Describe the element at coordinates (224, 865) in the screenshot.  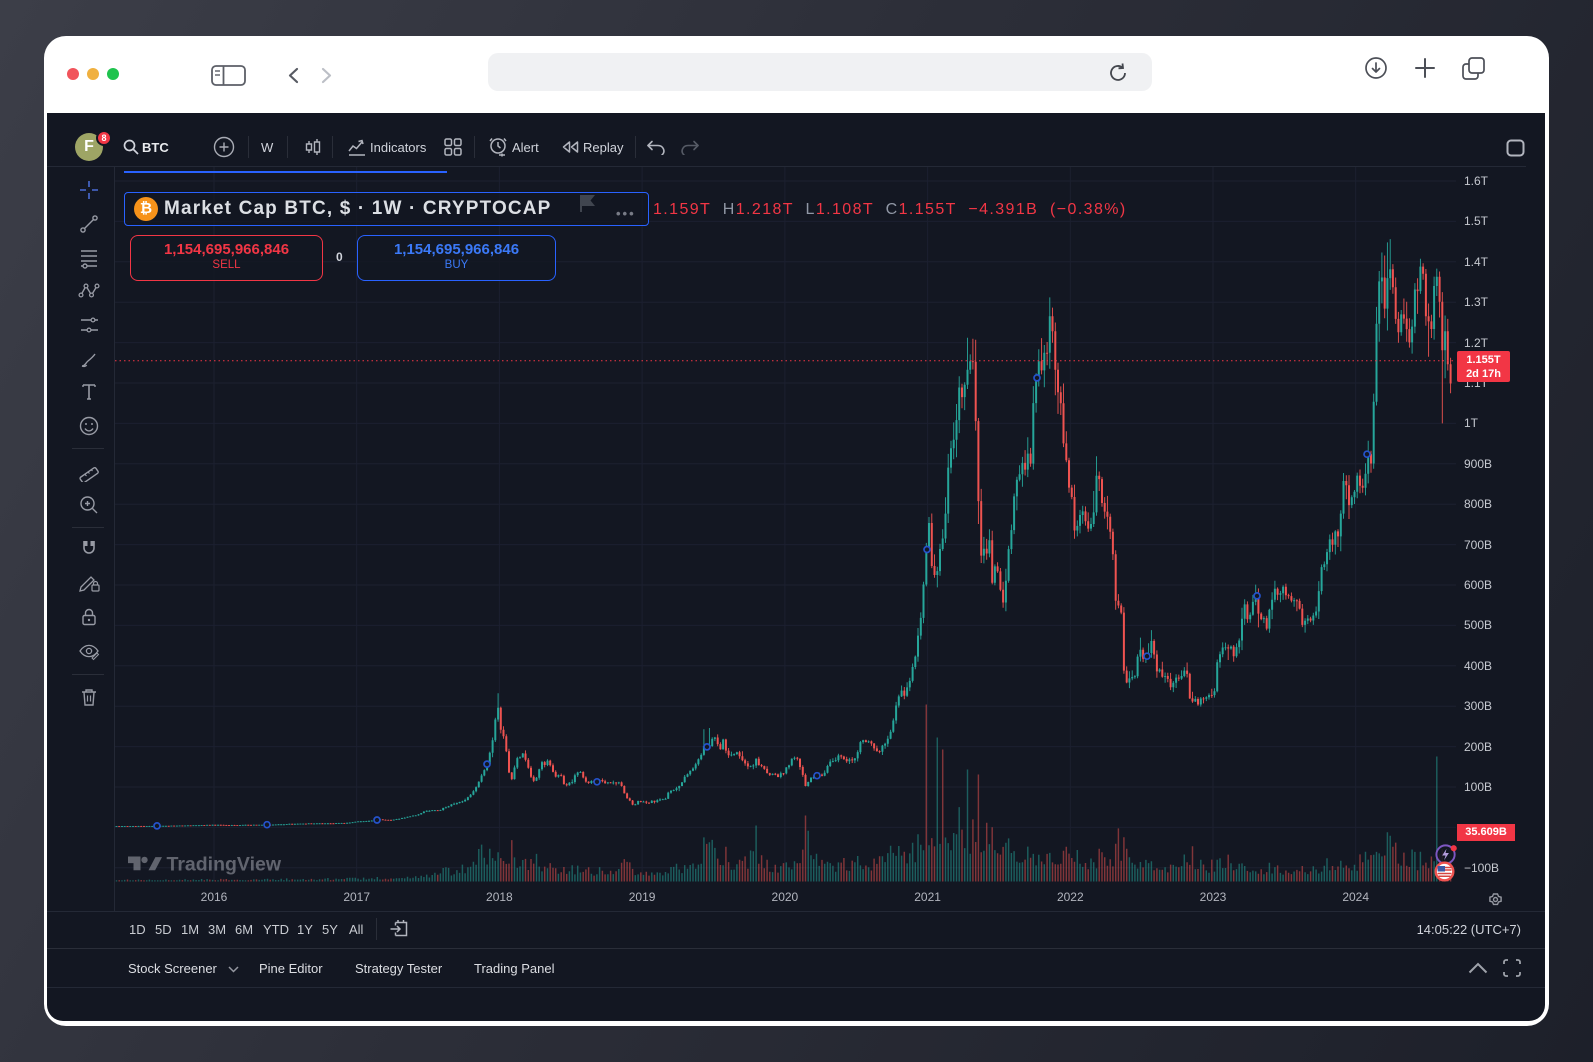
I see `svg-text: TradingView` at that location.